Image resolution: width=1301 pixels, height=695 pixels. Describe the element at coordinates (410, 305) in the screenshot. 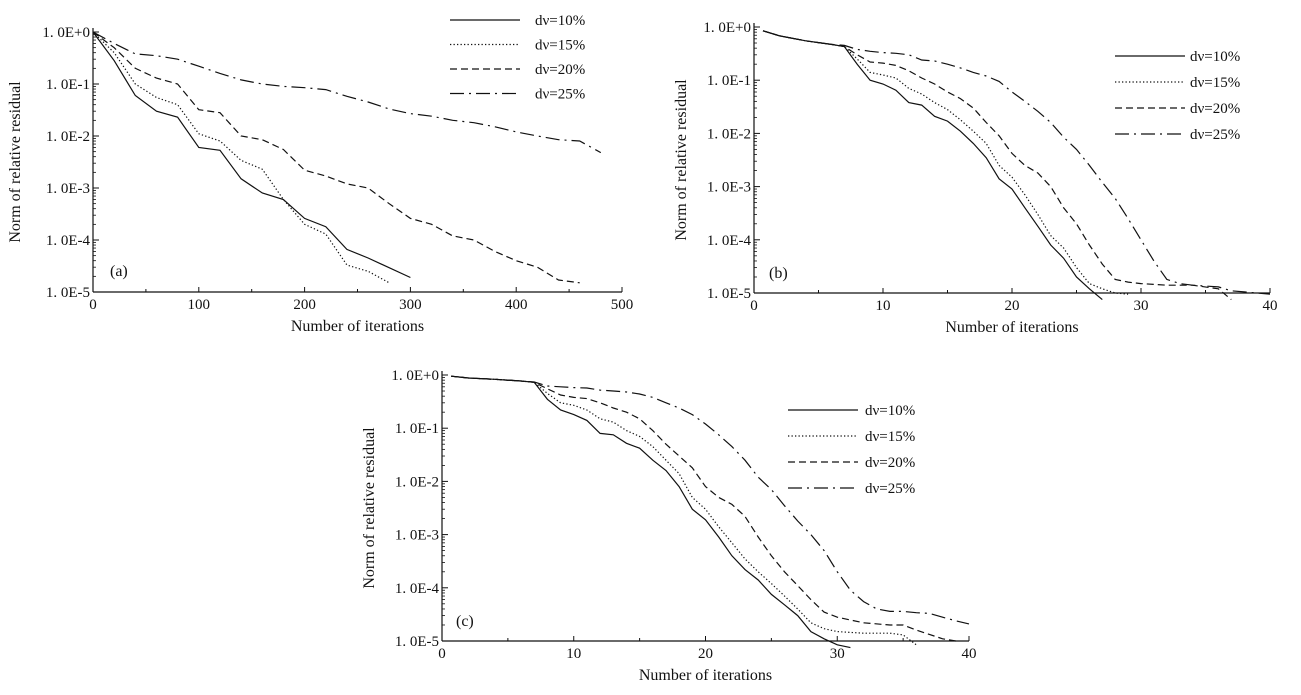

I see `x-tick-label: 300` at that location.